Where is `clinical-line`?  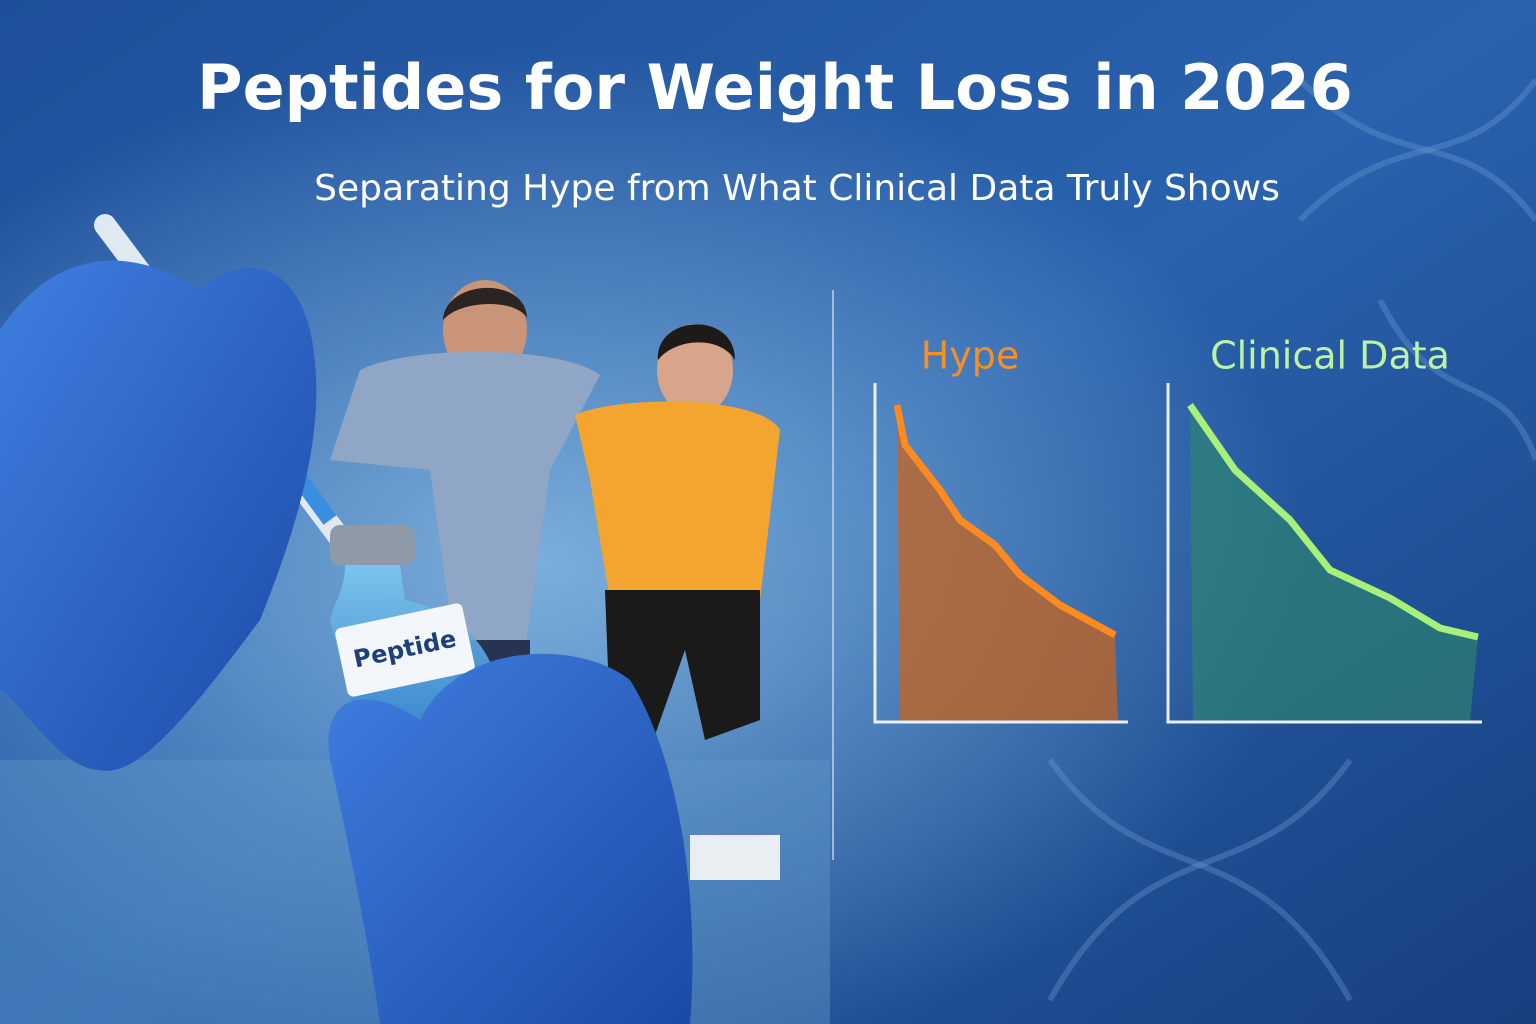
clinical-line is located at coordinates (1333, 522).